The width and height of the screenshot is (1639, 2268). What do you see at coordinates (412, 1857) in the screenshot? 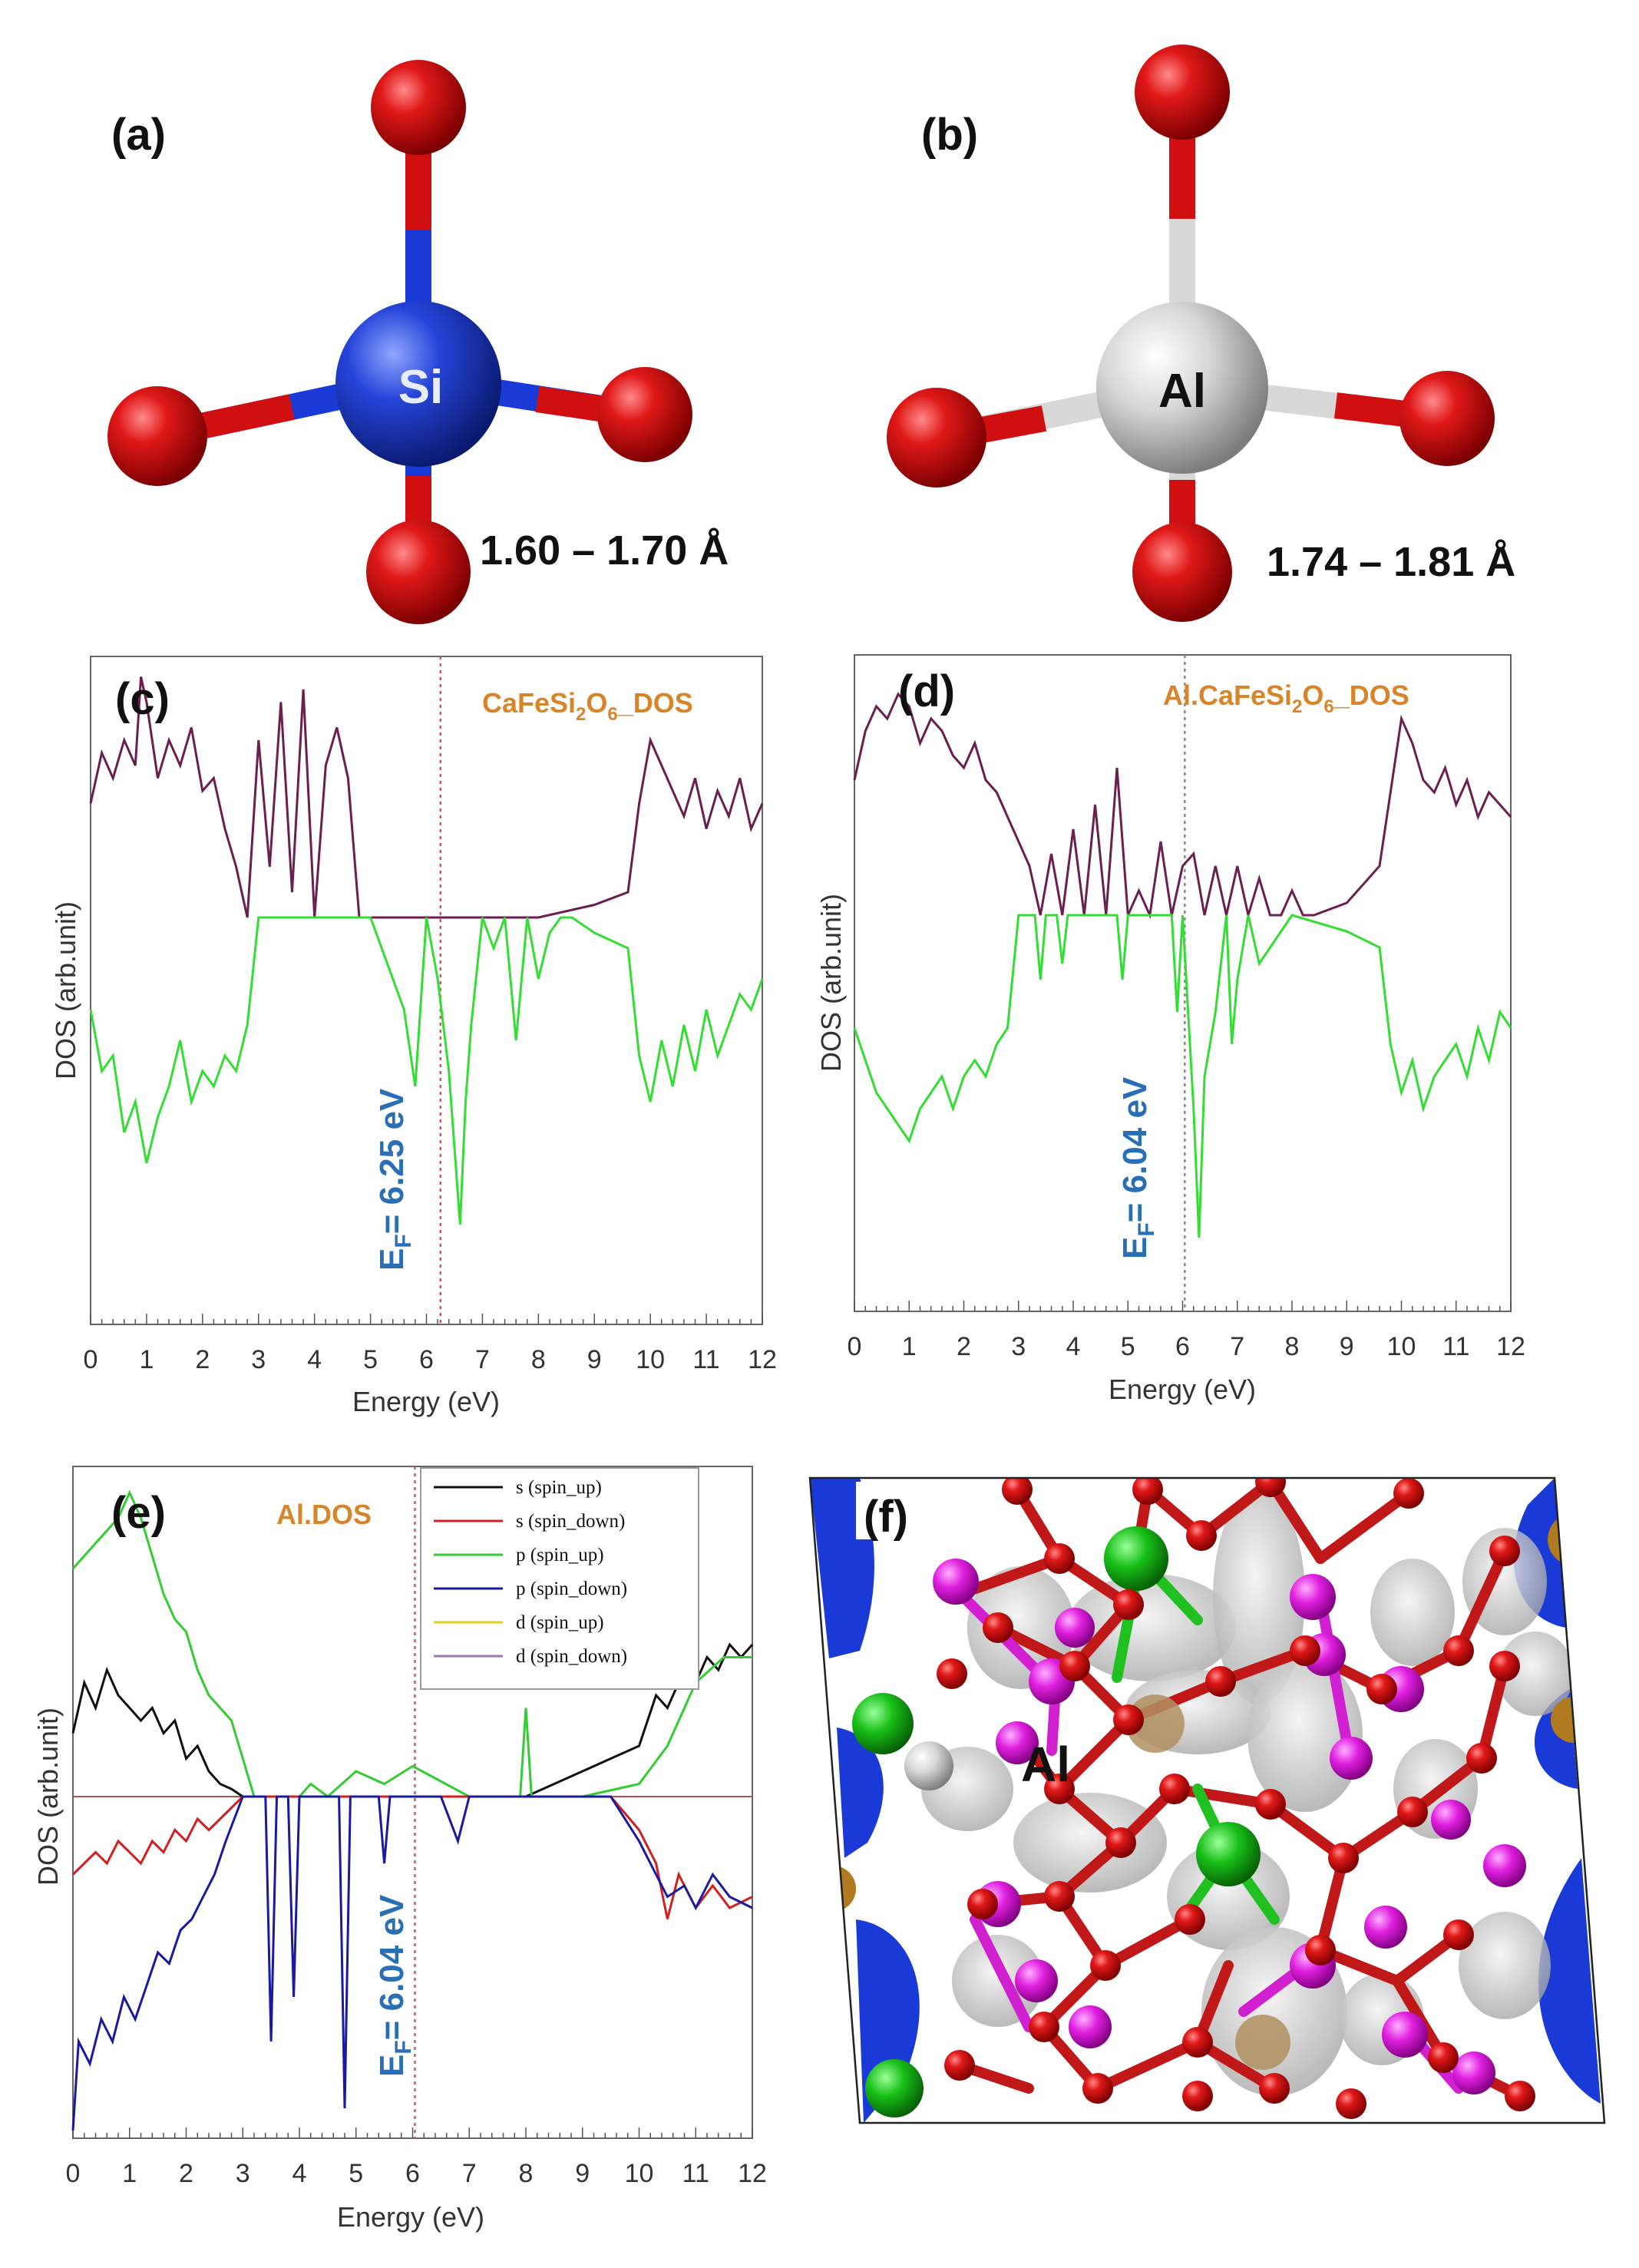
I see `s-spin-down-line` at bounding box center [412, 1857].